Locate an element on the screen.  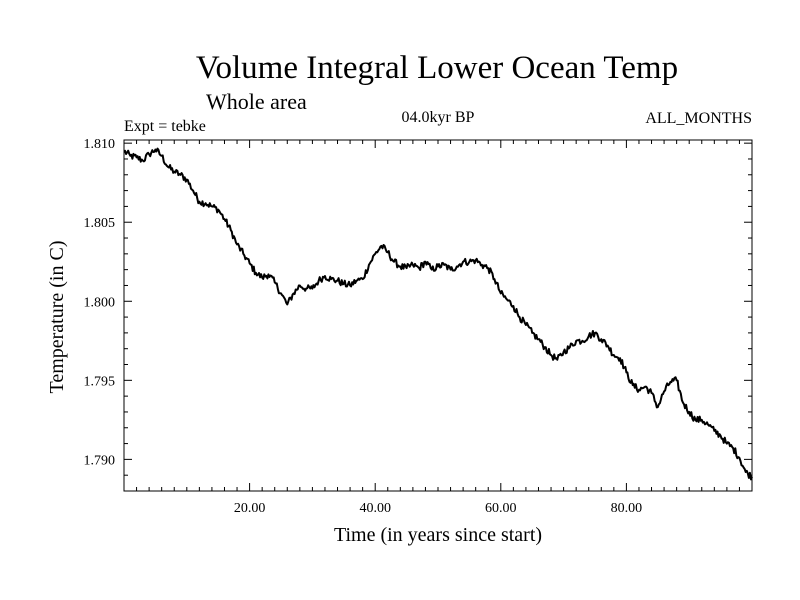
chart-subtitle: Whole area is located at coordinates (256, 101).